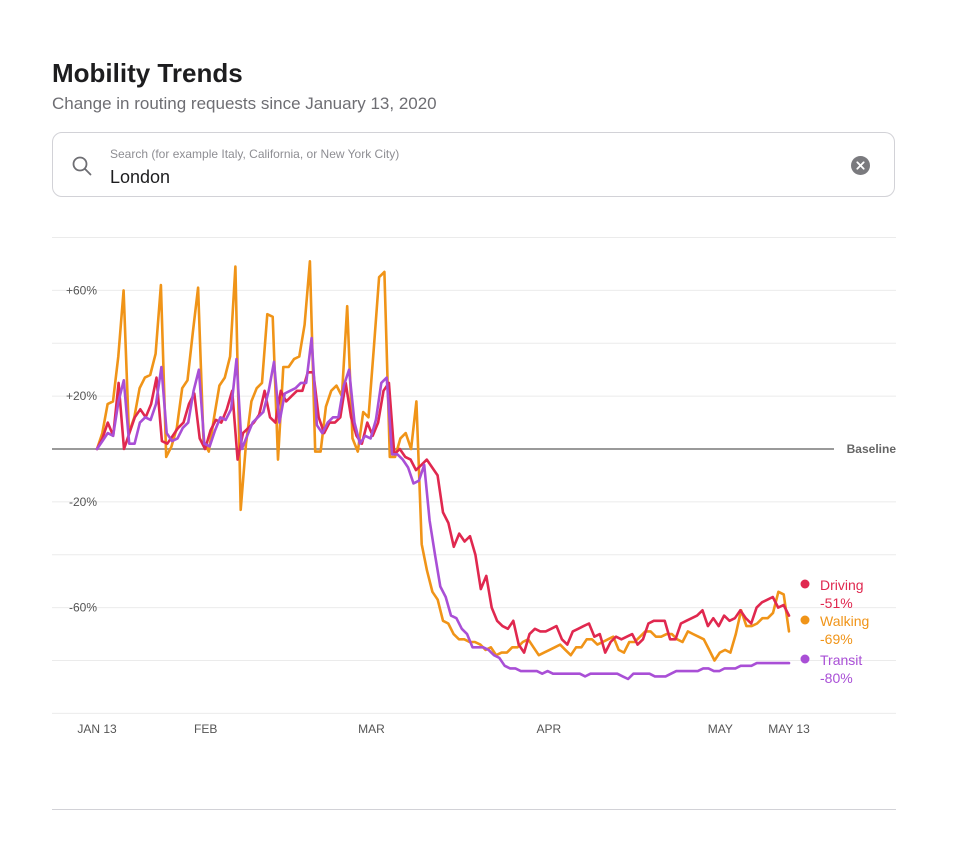 This screenshot has width=962, height=844. Describe the element at coordinates (205, 729) in the screenshot. I see `x-tick-label: FEB` at that location.